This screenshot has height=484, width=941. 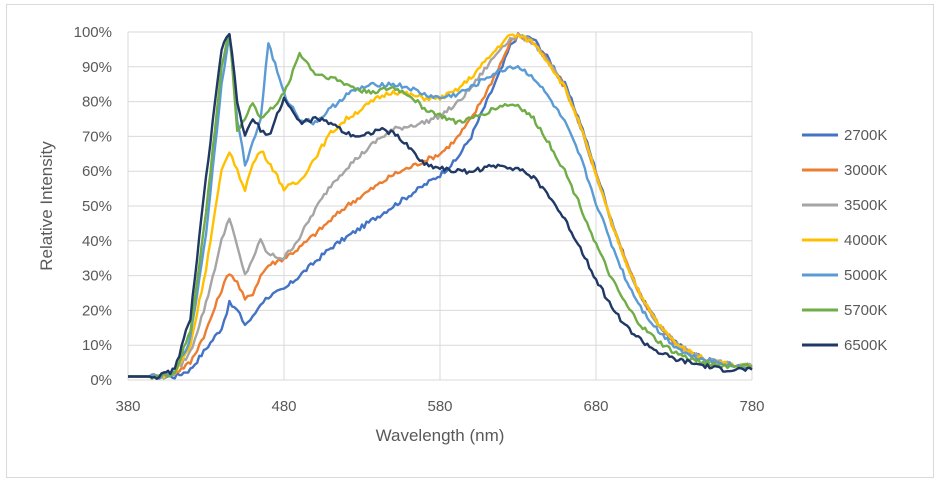 What do you see at coordinates (865, 205) in the screenshot?
I see `legend-label-3500K: 3500K` at bounding box center [865, 205].